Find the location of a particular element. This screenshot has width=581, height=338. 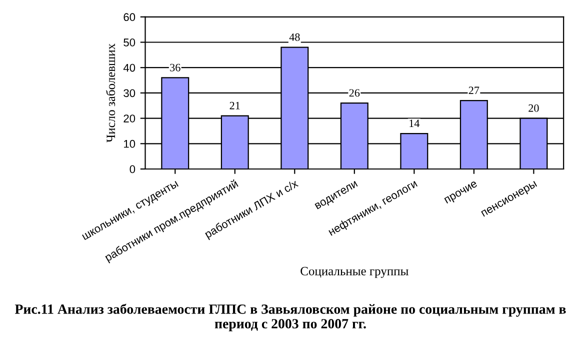

data-label: 14 is located at coordinates (415, 123).